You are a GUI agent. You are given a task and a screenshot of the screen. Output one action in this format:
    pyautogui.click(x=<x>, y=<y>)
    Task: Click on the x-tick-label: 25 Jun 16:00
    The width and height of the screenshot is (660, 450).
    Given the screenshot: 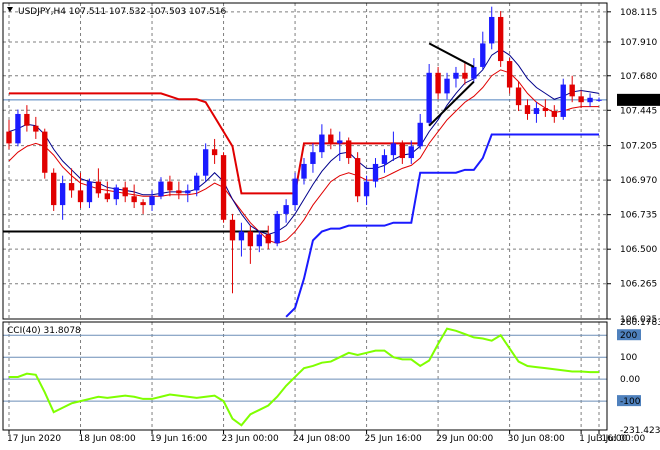 What is the action you would take?
    pyautogui.click(x=393, y=439)
    